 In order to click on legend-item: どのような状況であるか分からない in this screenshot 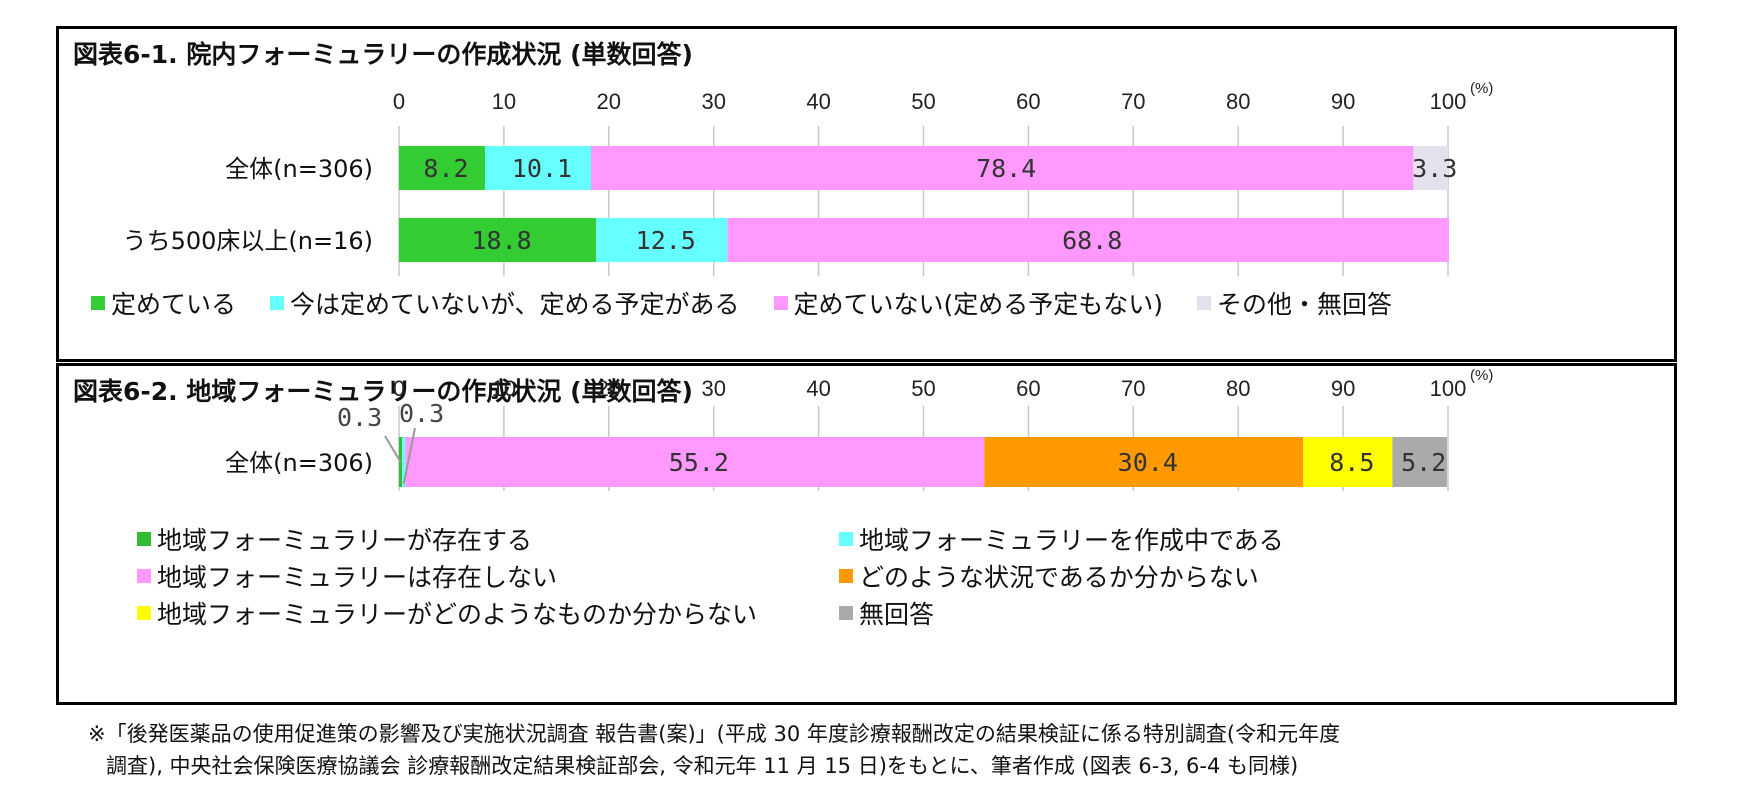, I will do `click(1049, 576)`.